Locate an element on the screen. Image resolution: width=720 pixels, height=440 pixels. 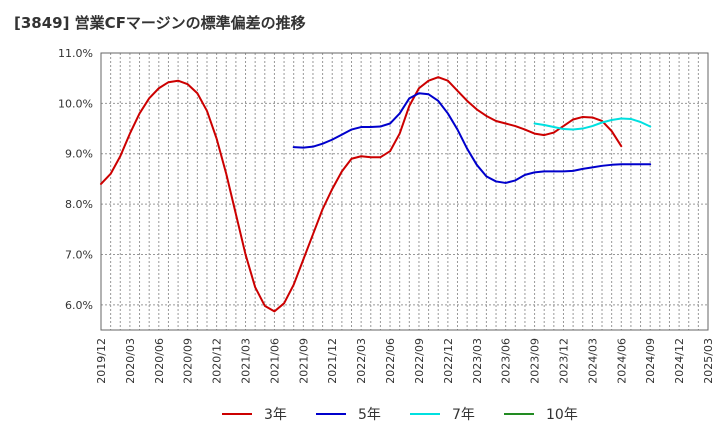
legend-label-2: 7年 is located at coordinates (463, 415).